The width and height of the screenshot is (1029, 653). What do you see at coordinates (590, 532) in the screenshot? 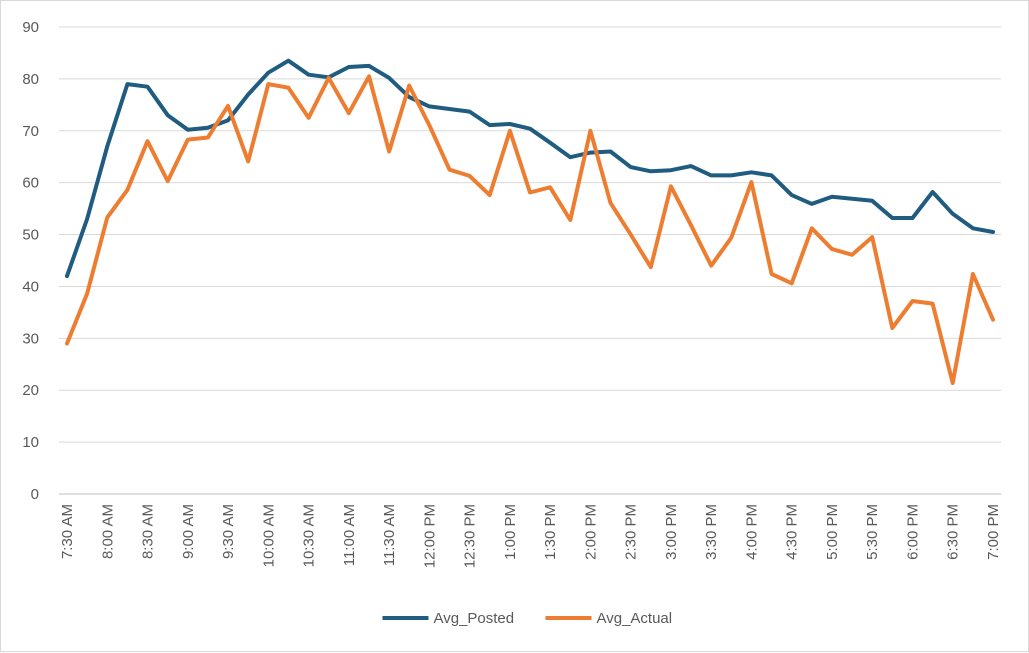
I see `x-tick-label: 2:00 PM` at bounding box center [590, 532].